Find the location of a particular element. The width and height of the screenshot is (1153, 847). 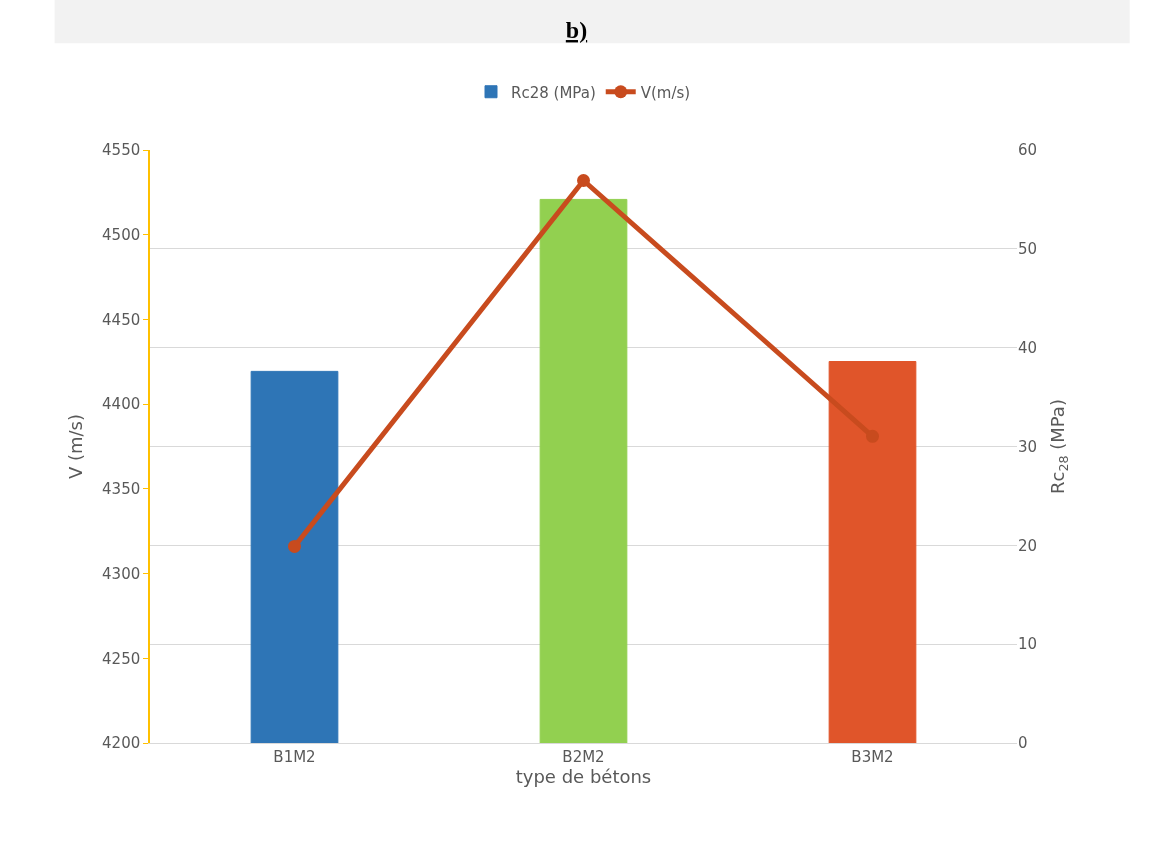

x-axis-title: type de bétons is located at coordinates (583, 776).